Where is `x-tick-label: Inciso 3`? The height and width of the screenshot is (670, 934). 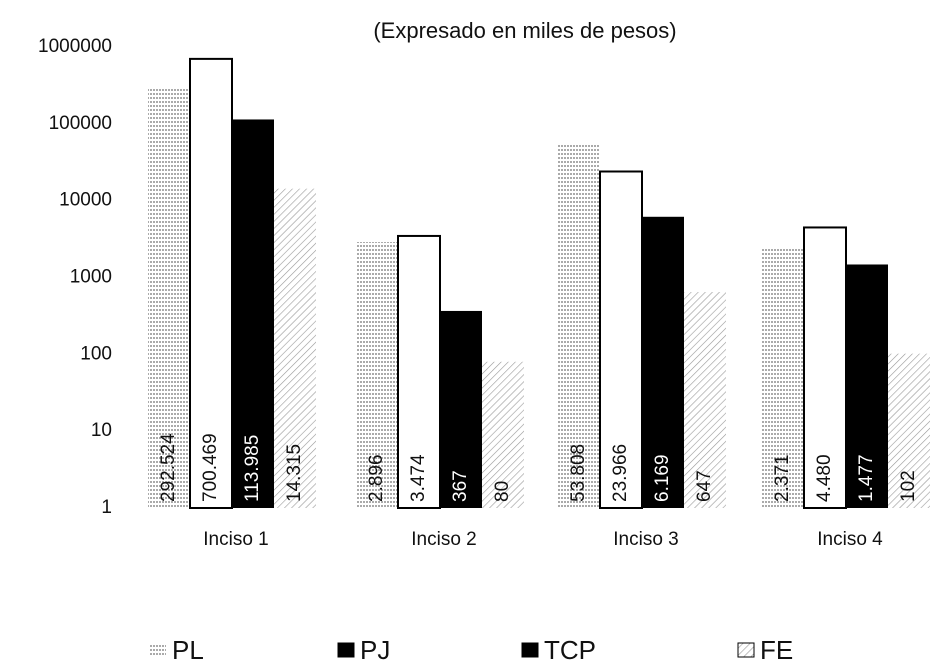 x-tick-label: Inciso 3 is located at coordinates (645, 539).